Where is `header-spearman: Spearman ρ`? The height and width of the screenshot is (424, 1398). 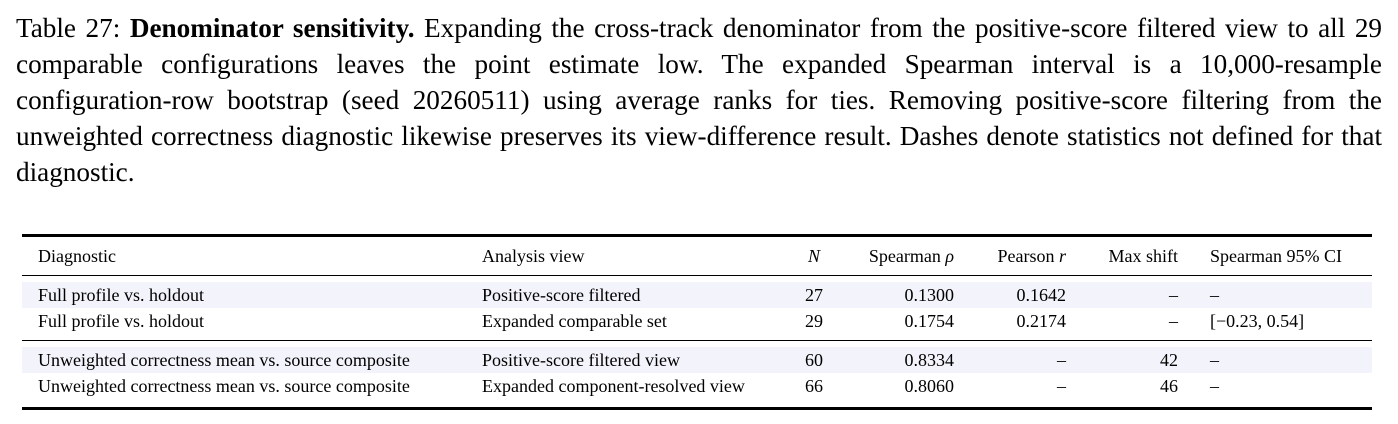
header-spearman: Spearman ρ is located at coordinates (903, 256).